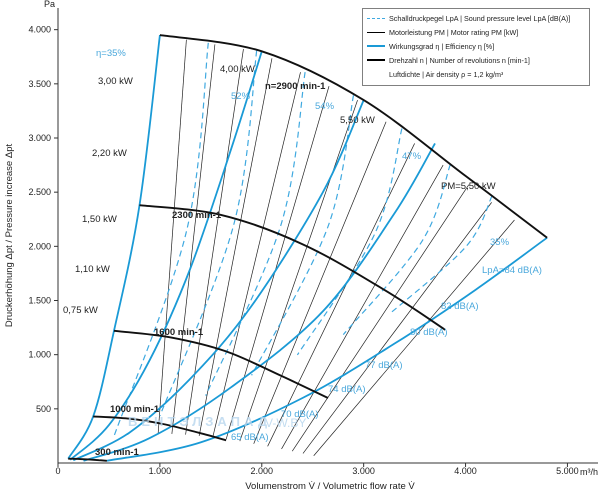 The width and height of the screenshot is (600, 493). Describe the element at coordinates (468, 186) in the screenshot. I see `motor-power-label: PM=5,50 kW` at that location.